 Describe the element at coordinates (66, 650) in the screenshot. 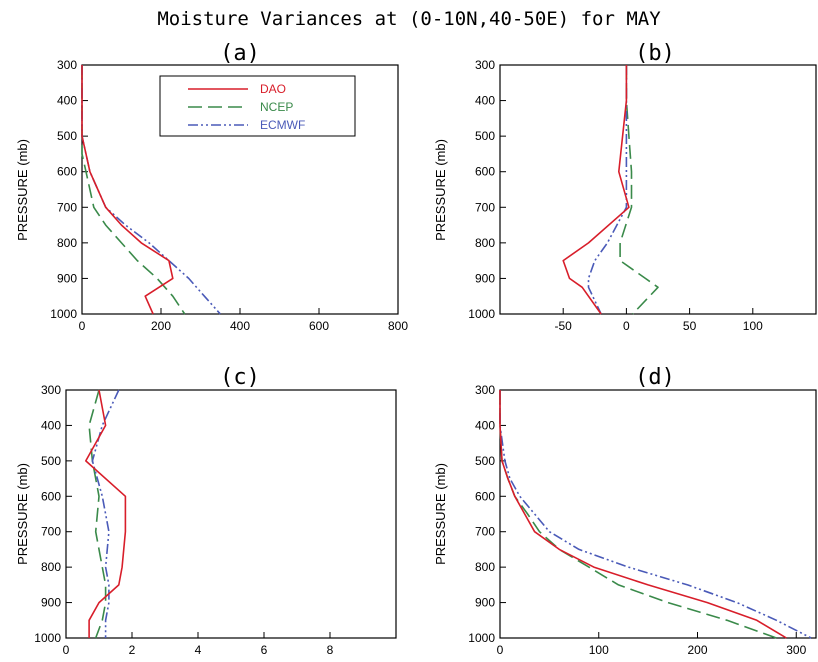

I see `panel-c-xtick-label-0: 0` at that location.